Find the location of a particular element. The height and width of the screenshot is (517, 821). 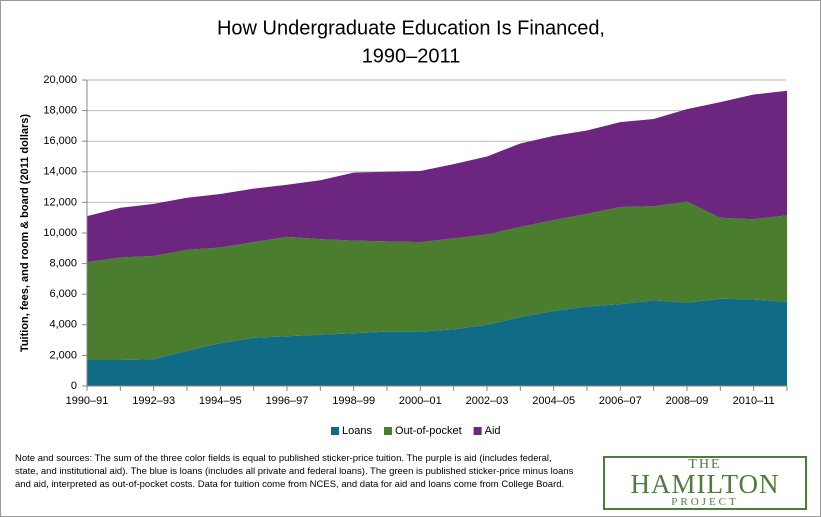

logo: THE HAMILTON PROJECT is located at coordinates (705, 483).